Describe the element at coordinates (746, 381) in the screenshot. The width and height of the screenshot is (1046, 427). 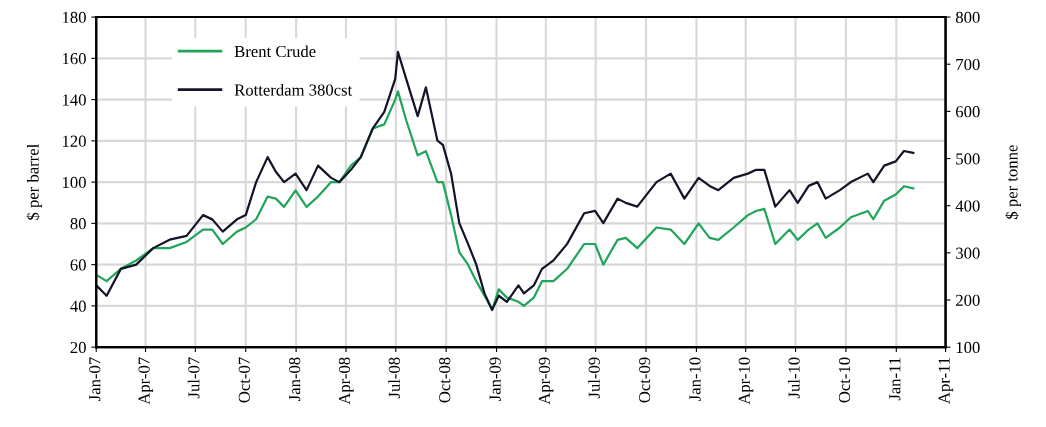
I see `x-tick-label: Apr-10` at that location.